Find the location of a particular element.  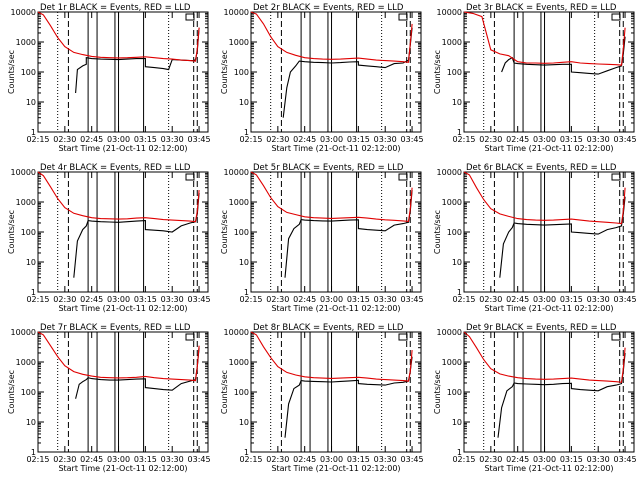

chart-title: Det 7r BLACK = Events, RED = LLD is located at coordinates (115, 328).